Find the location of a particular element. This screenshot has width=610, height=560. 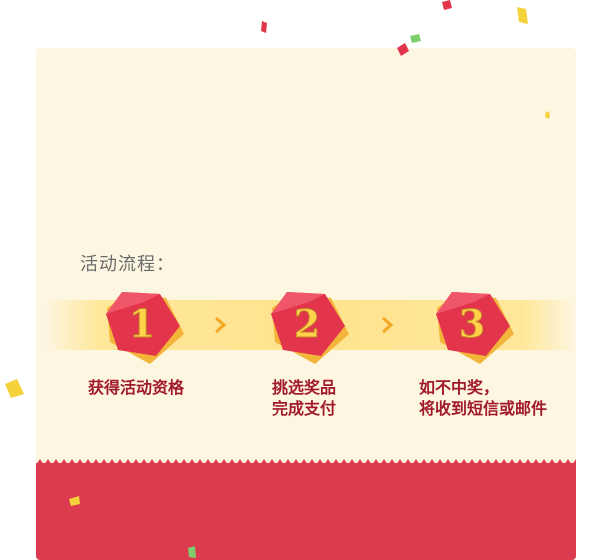

step-3-badge: 3 is located at coordinates (479, 330).